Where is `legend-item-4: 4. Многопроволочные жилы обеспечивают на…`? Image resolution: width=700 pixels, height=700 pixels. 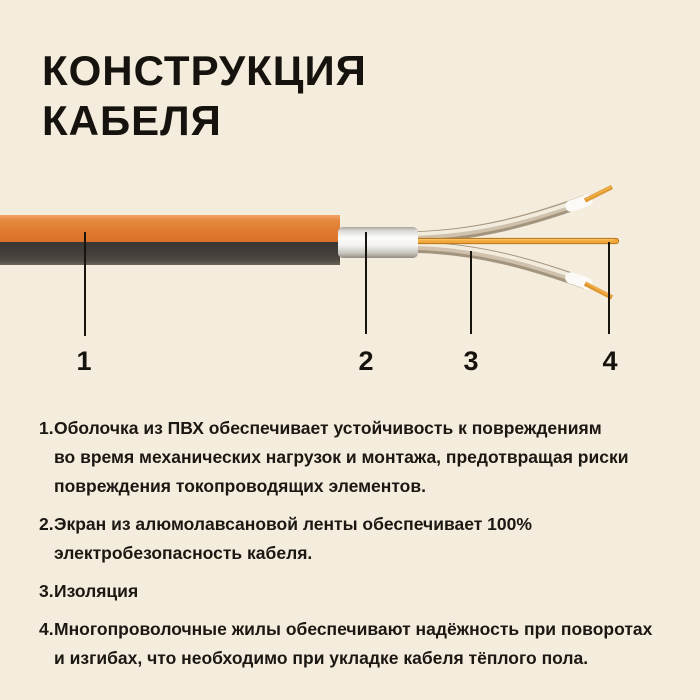
legend-item-4: 4. Многопроволочные жилы обеспечивают на… is located at coordinates (354, 644).